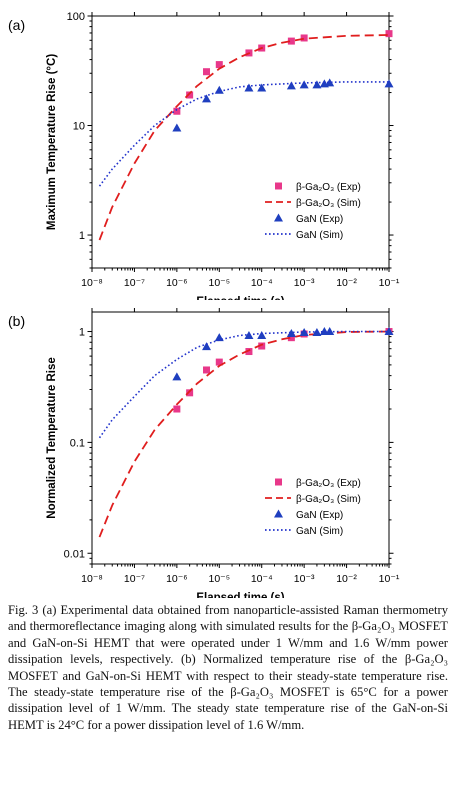 This screenshot has width=457, height=802. I want to click on panel-label: (b), so click(16, 321).